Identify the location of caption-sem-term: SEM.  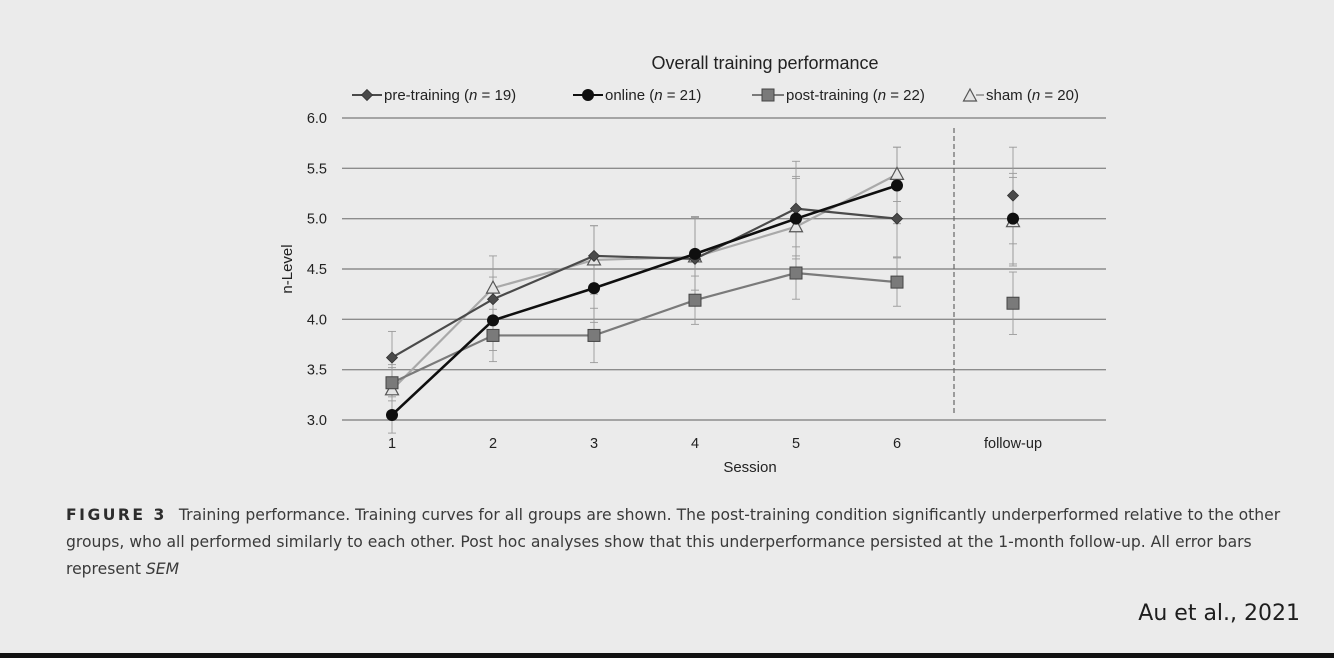
(162, 569).